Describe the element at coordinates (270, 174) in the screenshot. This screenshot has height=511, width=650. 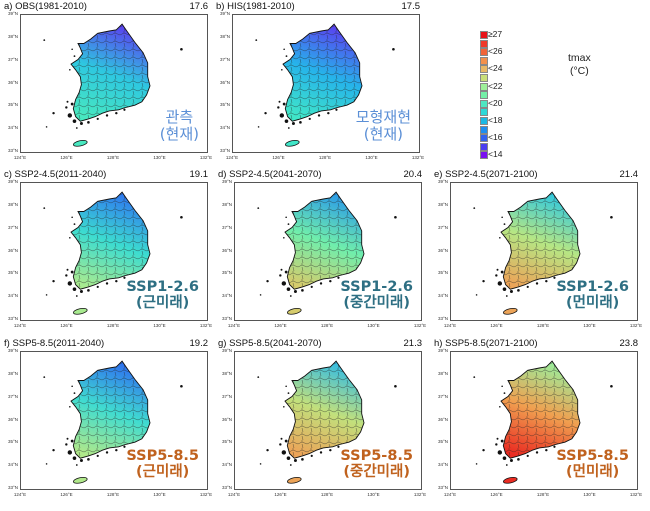
I see `panel-title: d) SSP2-4.5(2041-2070)` at that location.